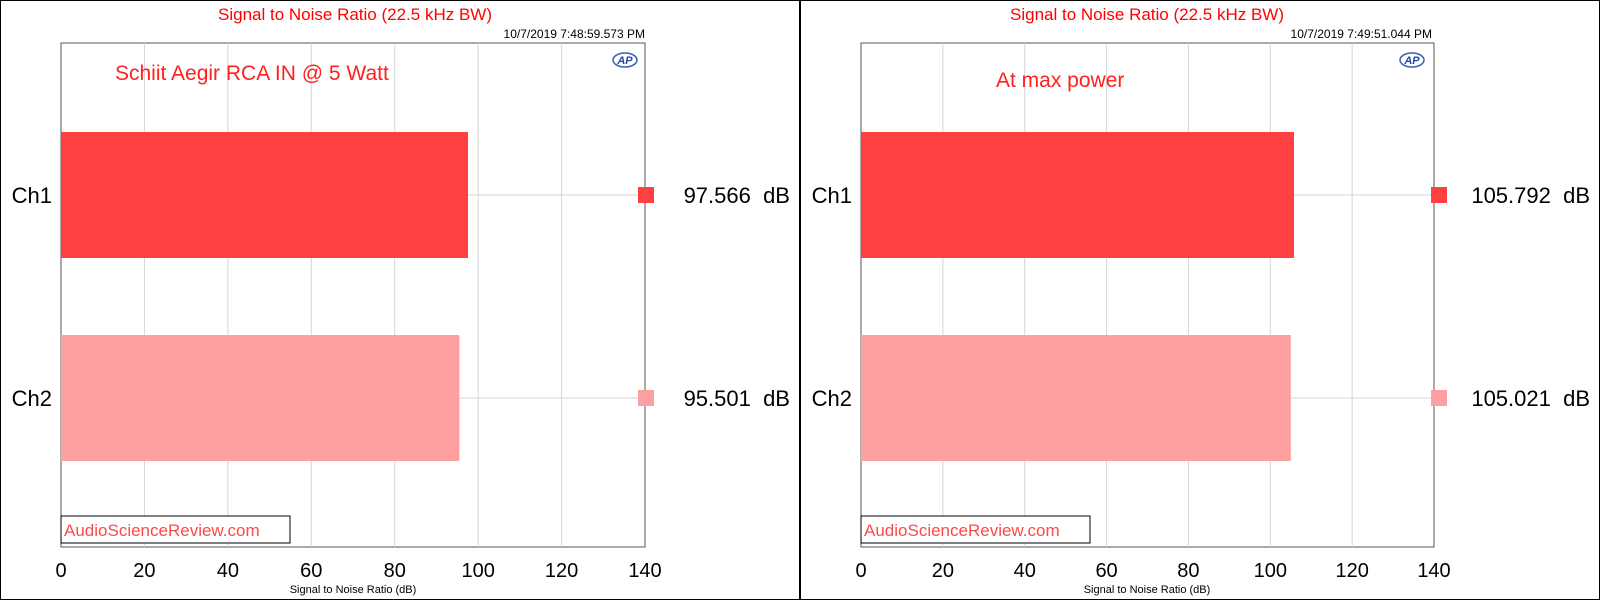  What do you see at coordinates (1530, 398) in the screenshot?
I see `value-label: 105.021 dB` at bounding box center [1530, 398].